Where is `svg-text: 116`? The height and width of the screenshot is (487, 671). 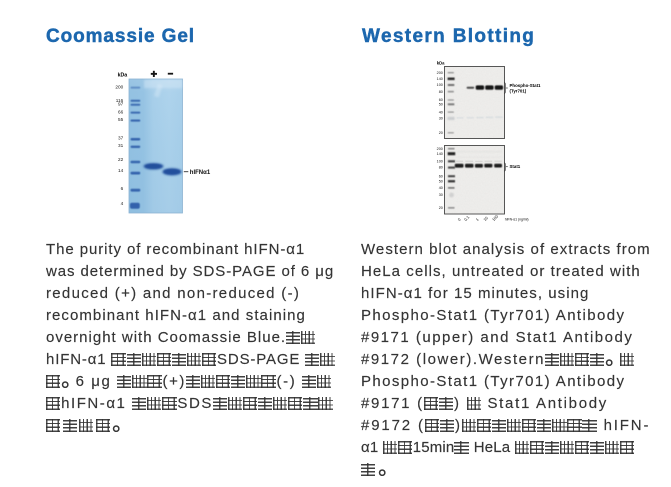 svg-text: 116 is located at coordinates (120, 100).